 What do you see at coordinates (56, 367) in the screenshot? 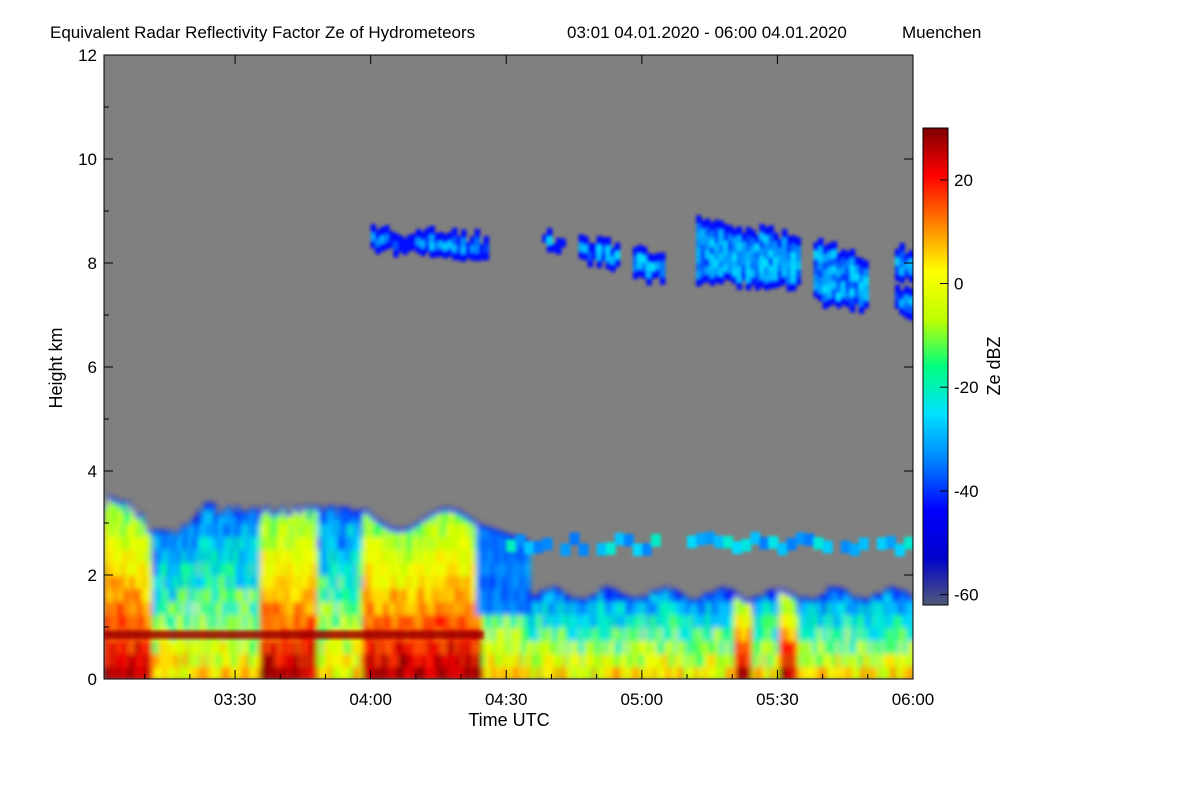
I see `y-axis-label: Height km` at bounding box center [56, 367].